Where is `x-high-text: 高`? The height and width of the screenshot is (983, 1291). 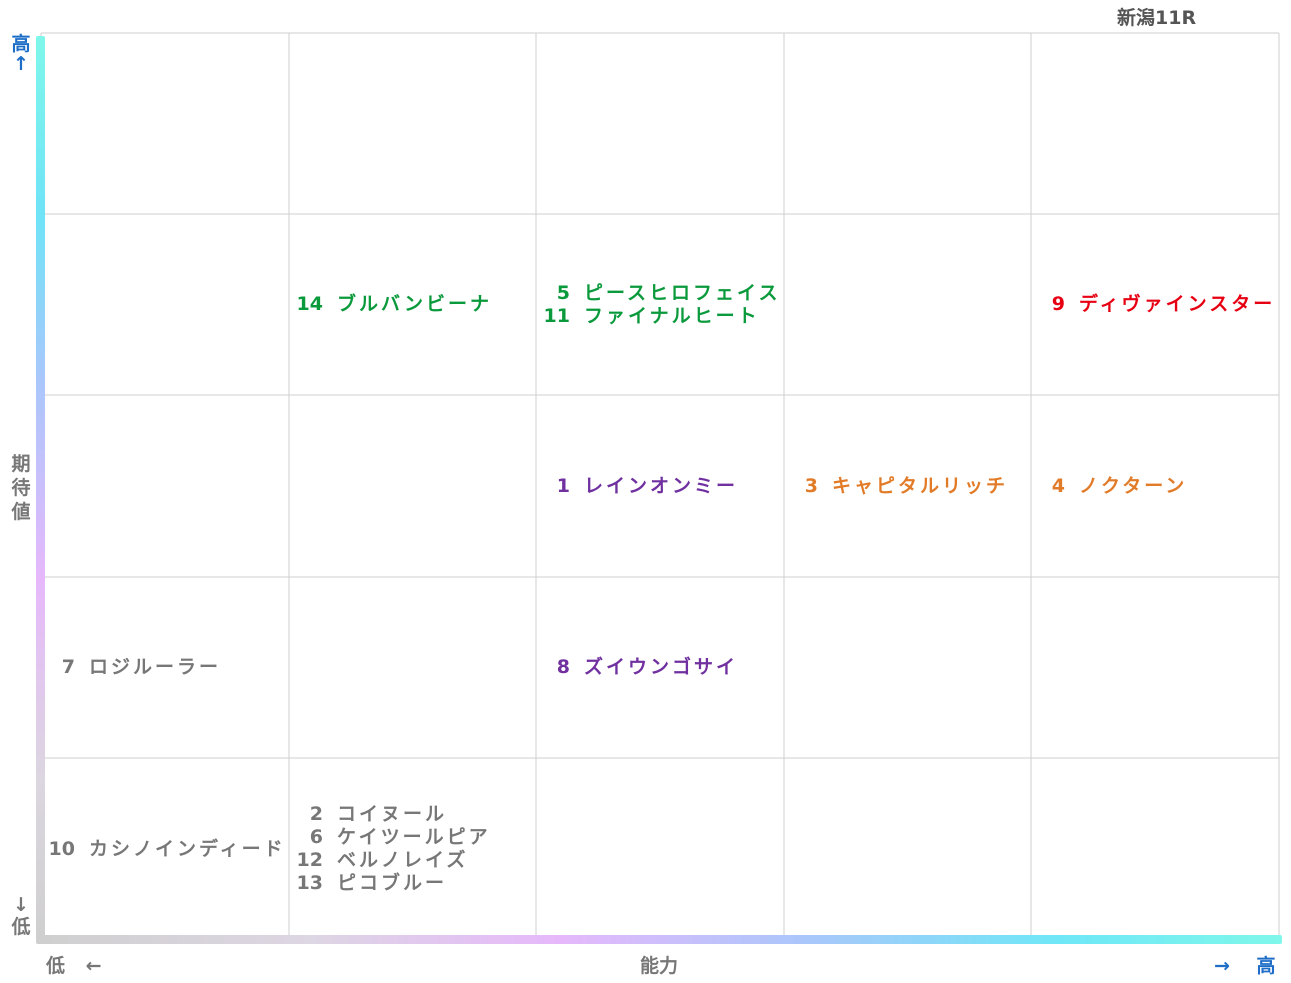 x-high-text: 高 is located at coordinates (1266, 966).